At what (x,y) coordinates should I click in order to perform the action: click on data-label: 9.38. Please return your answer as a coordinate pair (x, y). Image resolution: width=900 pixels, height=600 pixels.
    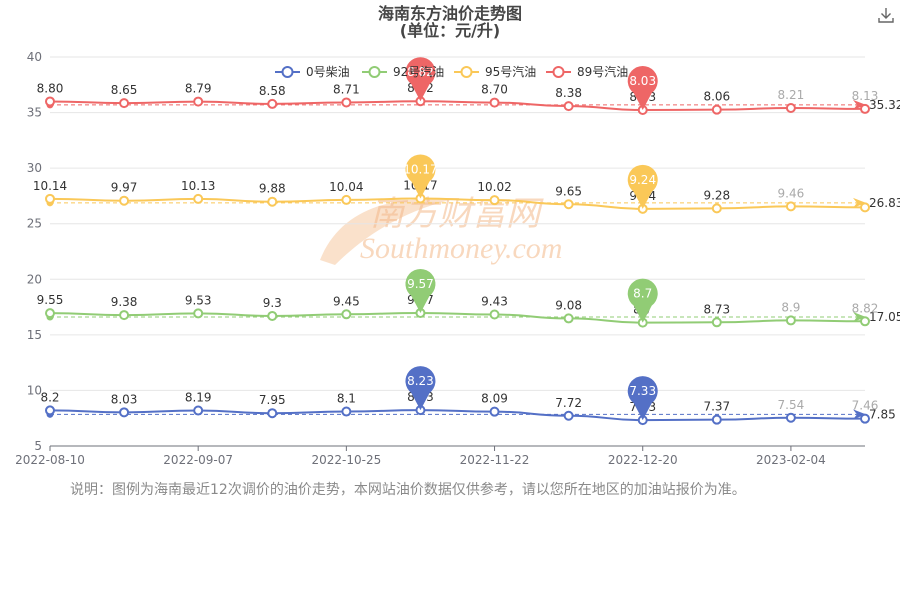
    Looking at the image, I should click on (124, 302).